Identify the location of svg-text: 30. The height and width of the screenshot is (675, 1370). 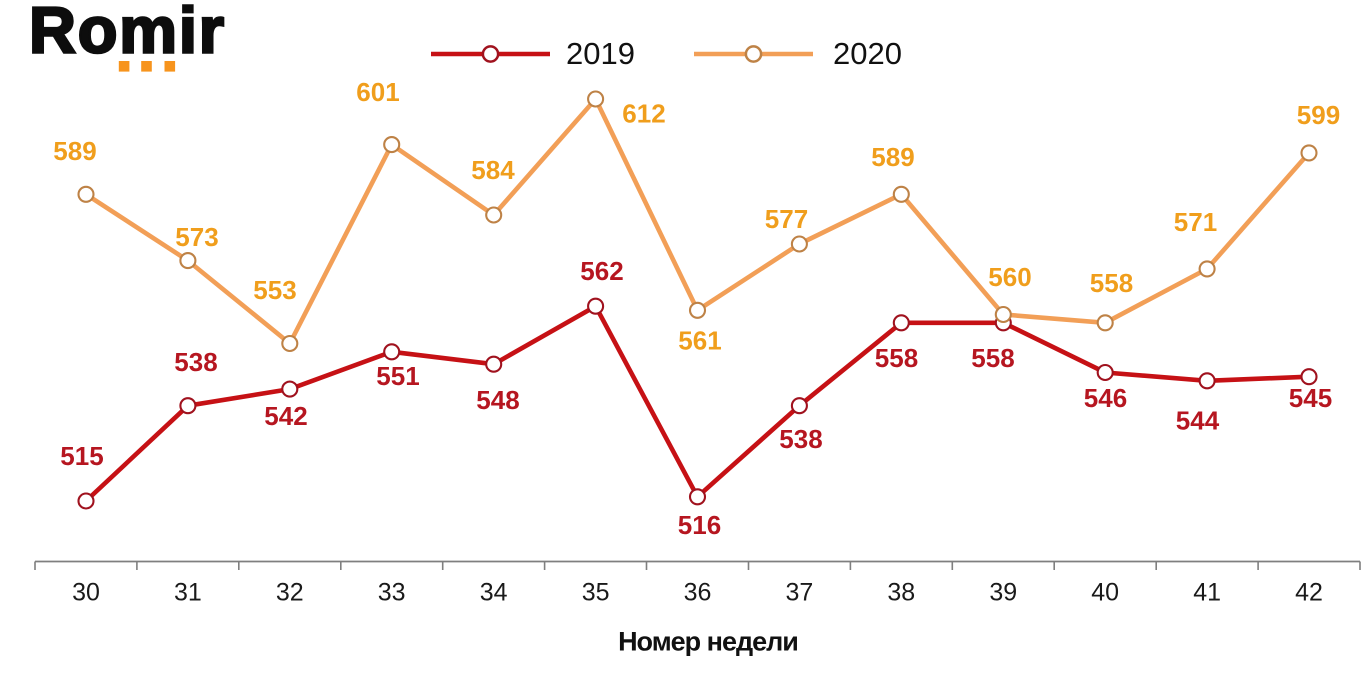
(86, 593).